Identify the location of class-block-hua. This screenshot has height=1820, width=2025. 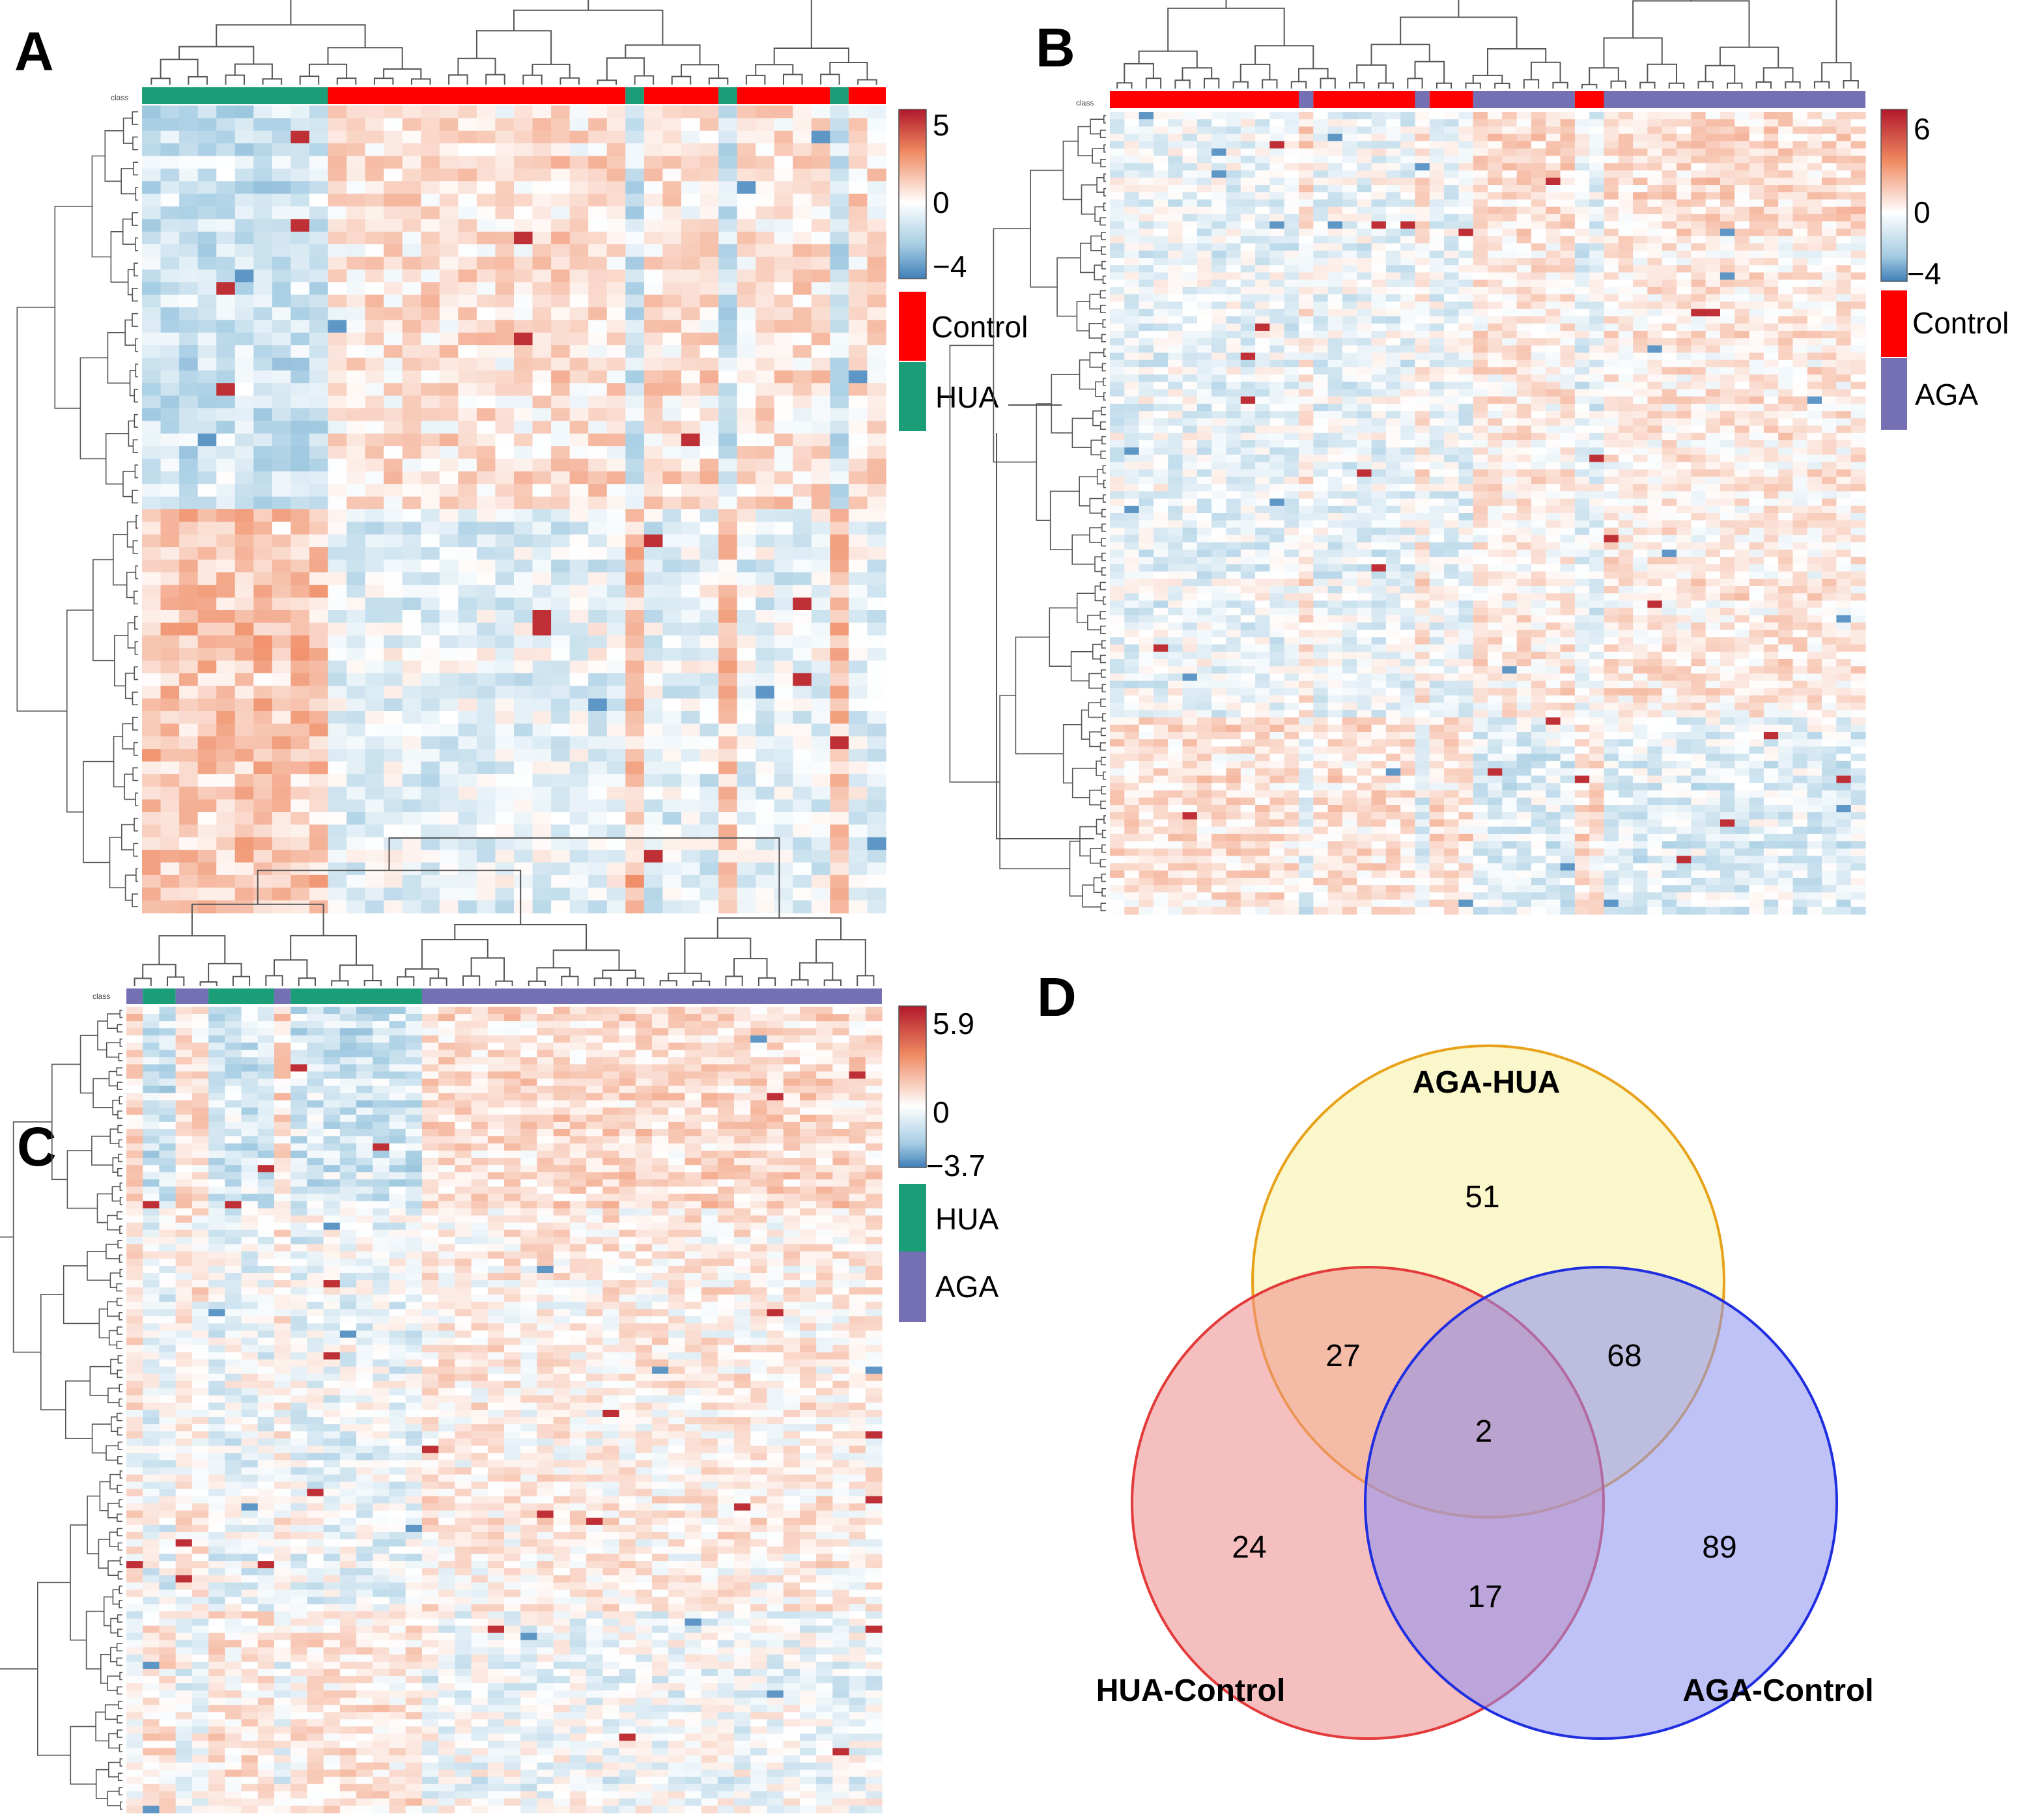
(839, 96).